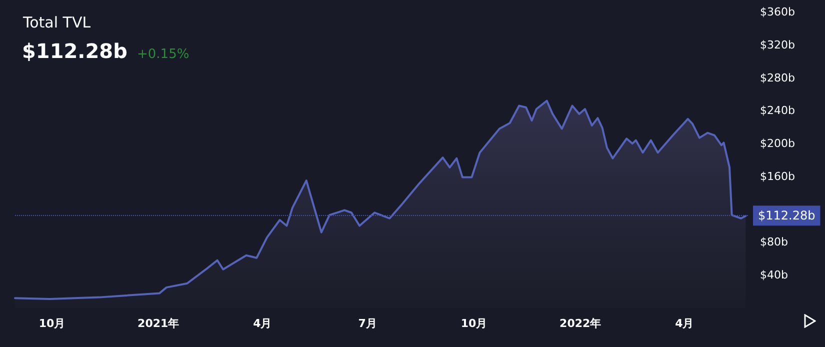  I want to click on y-tick-label: $240b, so click(777, 111).